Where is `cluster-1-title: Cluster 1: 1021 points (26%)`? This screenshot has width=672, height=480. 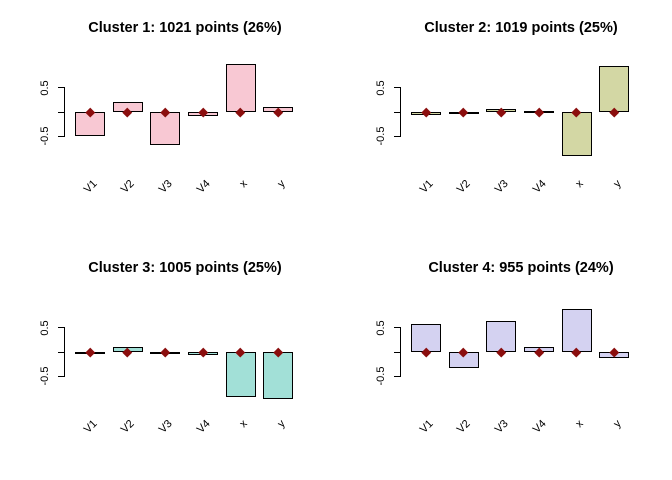
cluster-1-title: Cluster 1: 1021 points (26%) is located at coordinates (185, 28).